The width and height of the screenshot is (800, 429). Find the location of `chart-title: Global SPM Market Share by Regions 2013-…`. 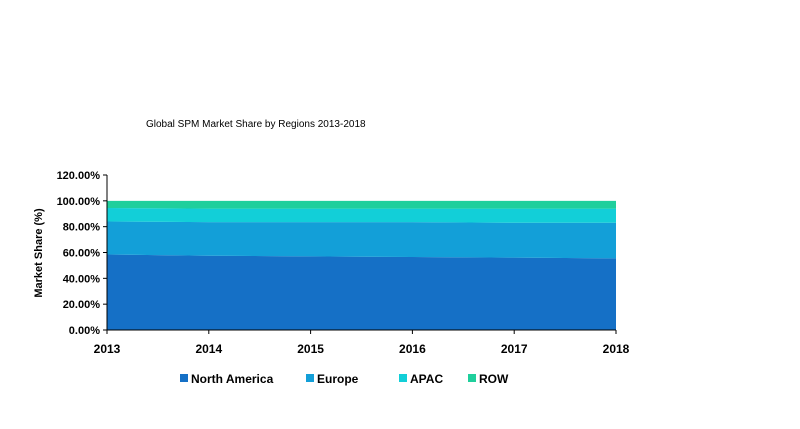

chart-title: Global SPM Market Share by Regions 2013-… is located at coordinates (256, 124).